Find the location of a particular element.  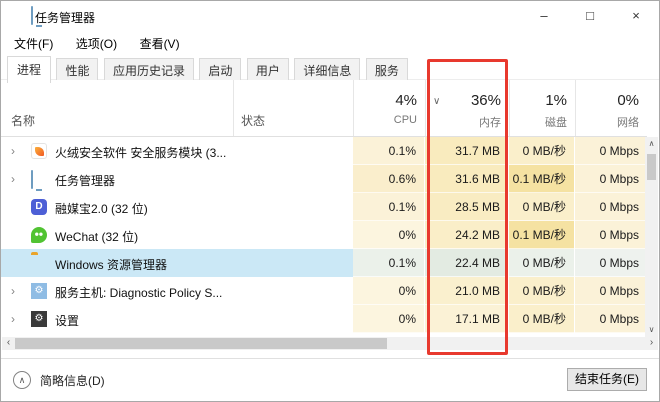

memory-cell: 31.7 MB is located at coordinates (466, 151).